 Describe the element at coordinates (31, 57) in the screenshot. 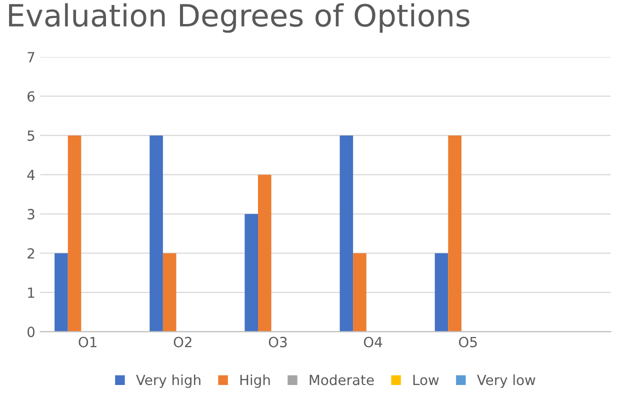

I see `y-tick-label: 7` at that location.